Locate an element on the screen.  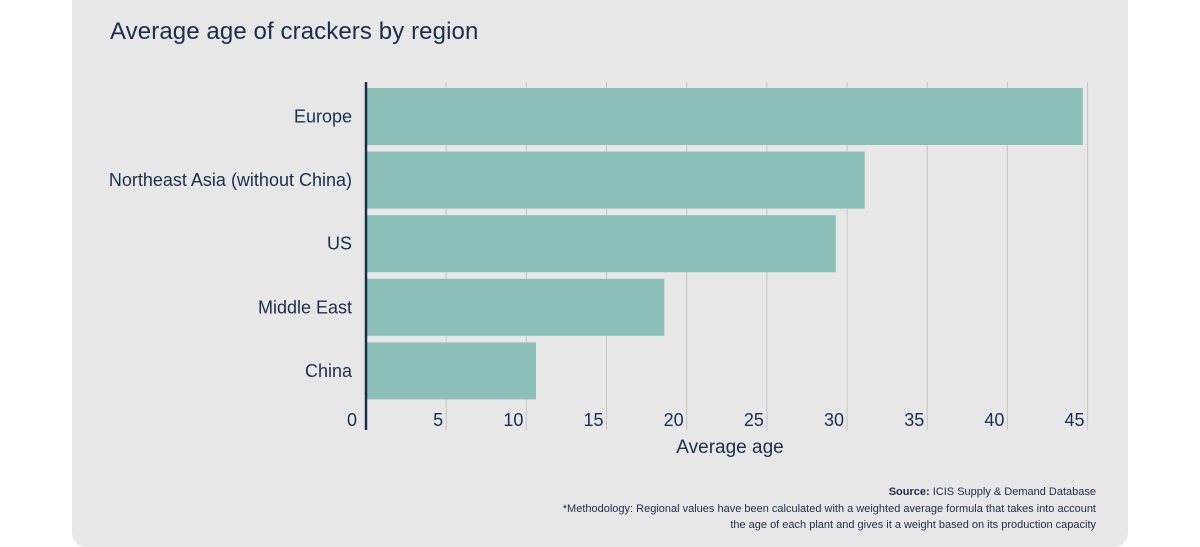
category-label-northeast-asia-without-china: Northeast Asia (without China) is located at coordinates (230, 180).